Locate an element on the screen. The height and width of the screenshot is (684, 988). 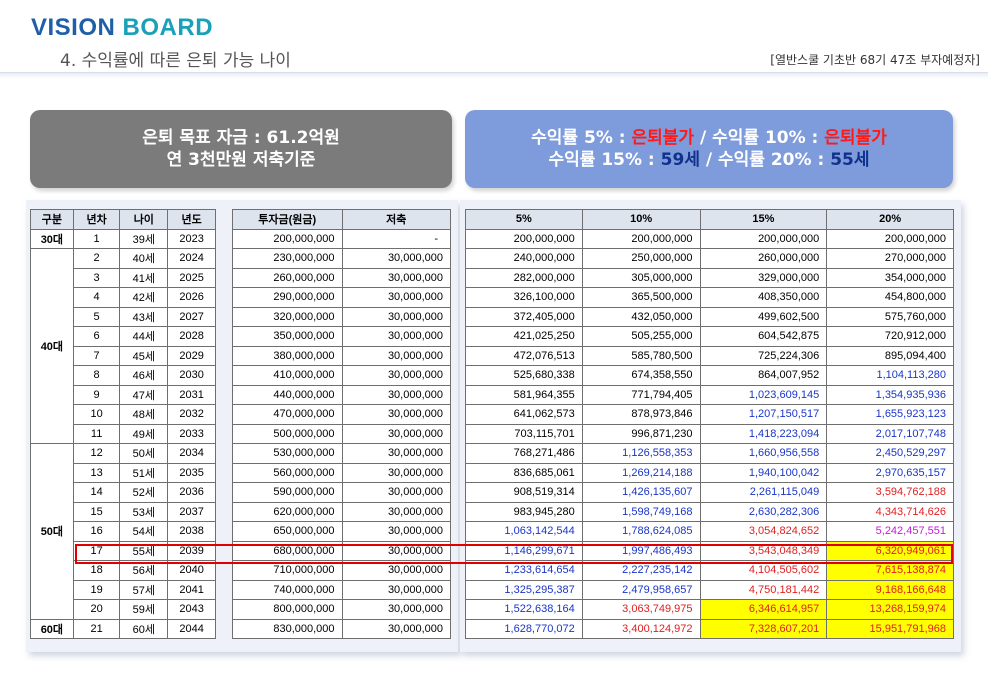
year-no-cell: 5 is located at coordinates (96, 316).